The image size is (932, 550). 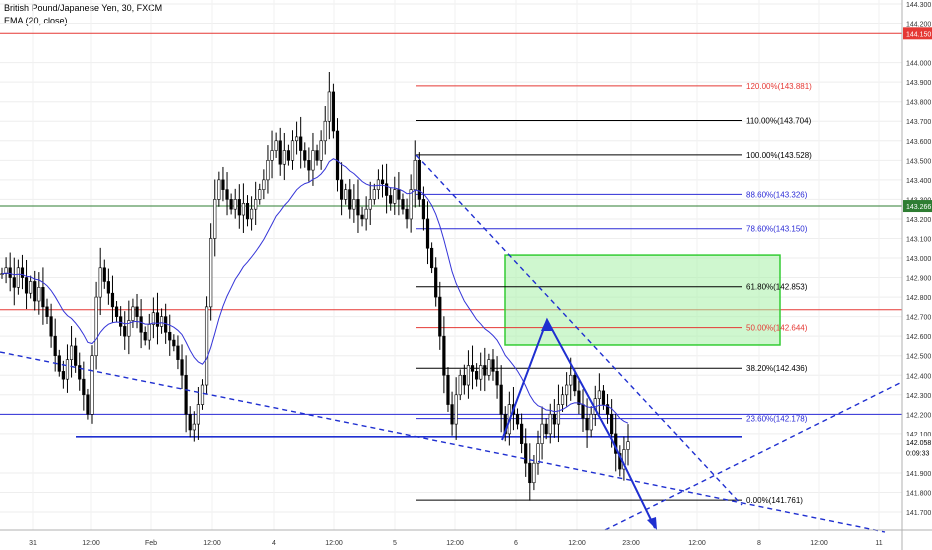 I want to click on indicator-label: EMA (20, close), so click(x=36, y=21).